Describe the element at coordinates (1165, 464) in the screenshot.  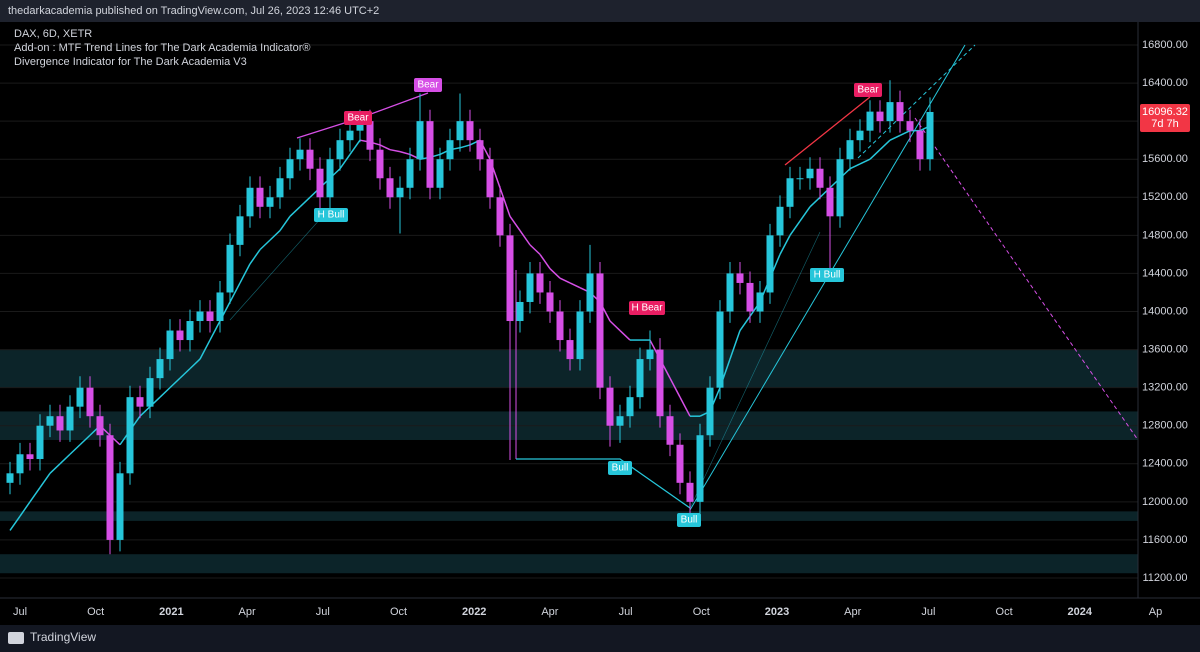
I see `y-tick-label: 12400.00` at that location.